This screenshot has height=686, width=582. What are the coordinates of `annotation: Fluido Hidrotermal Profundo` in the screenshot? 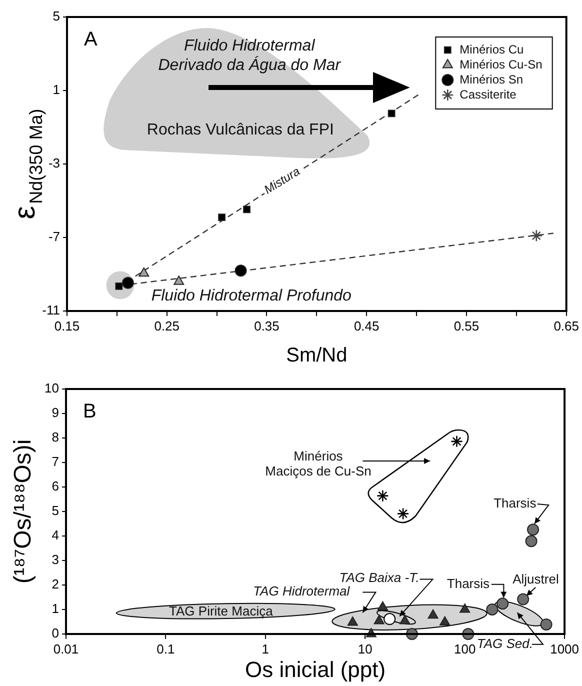 It's located at (251, 295).